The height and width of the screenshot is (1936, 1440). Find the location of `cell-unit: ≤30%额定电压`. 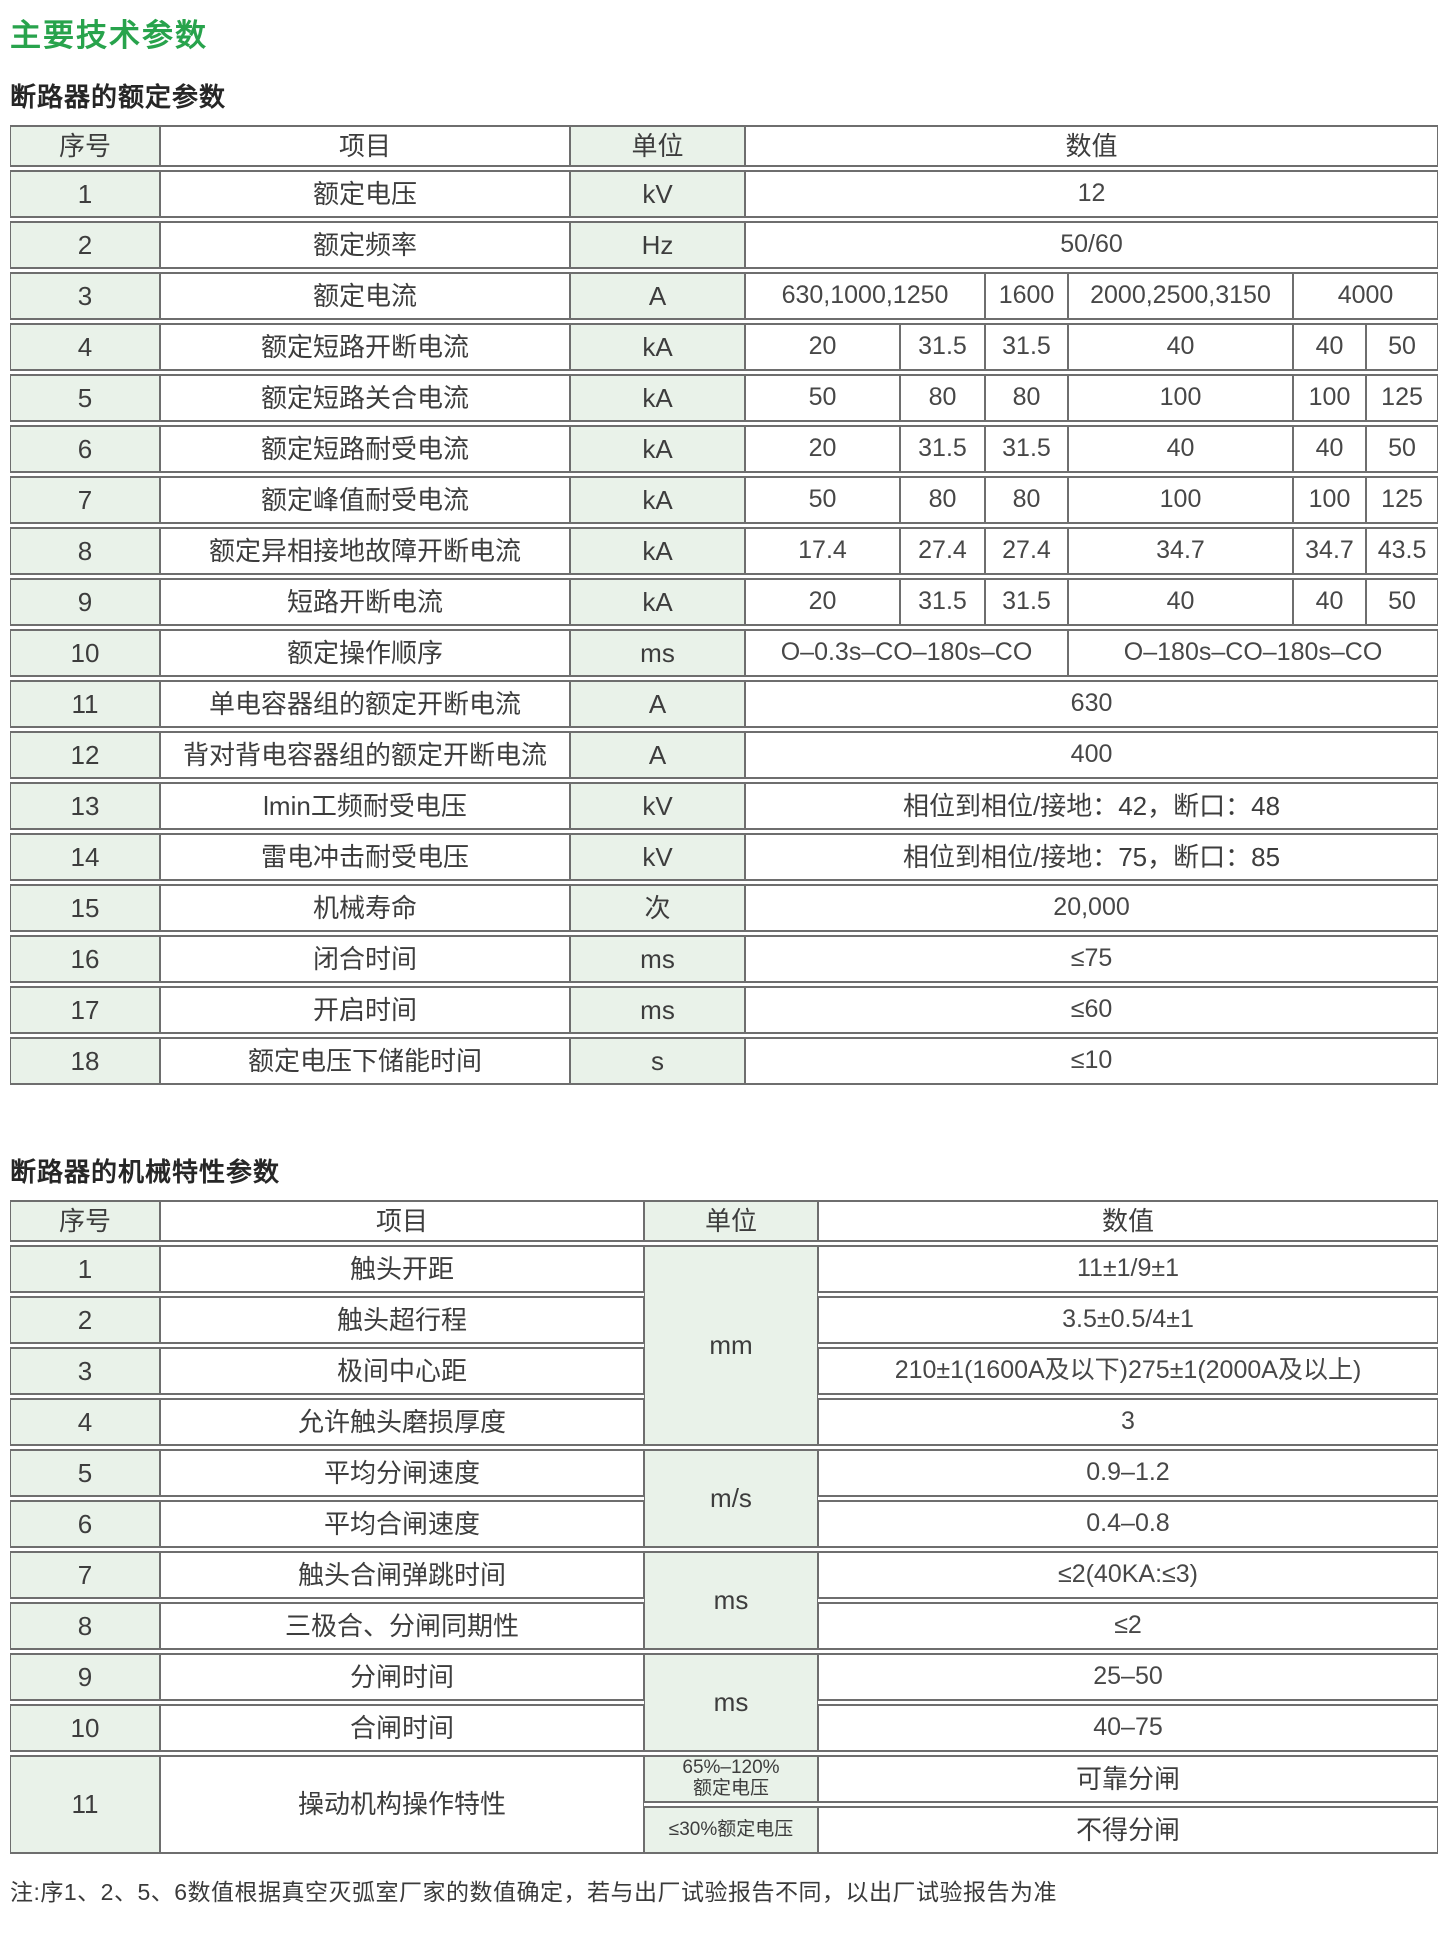

cell-unit: ≤30%额定电压 is located at coordinates (731, 1830).